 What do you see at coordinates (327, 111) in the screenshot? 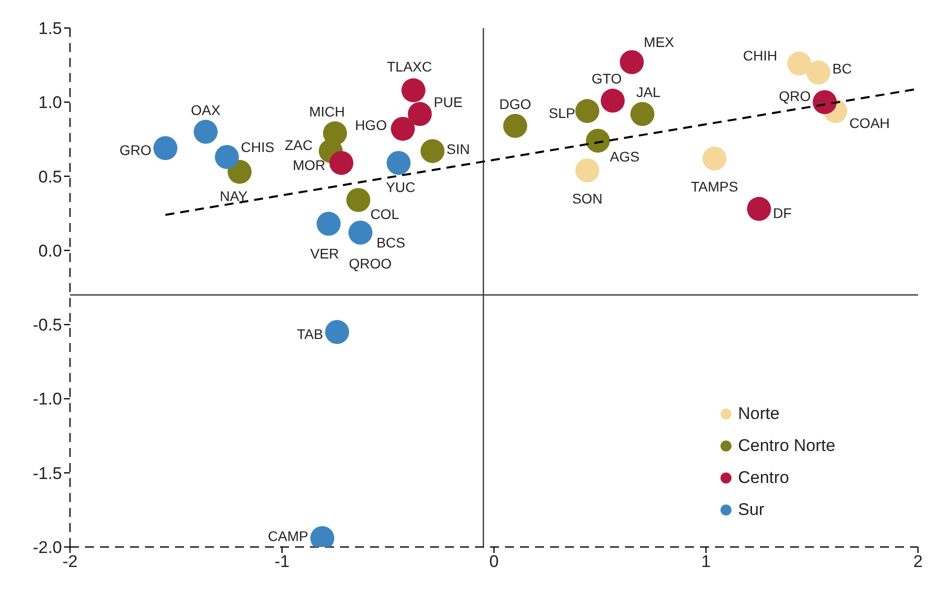
I see `annotation: MICH` at bounding box center [327, 111].